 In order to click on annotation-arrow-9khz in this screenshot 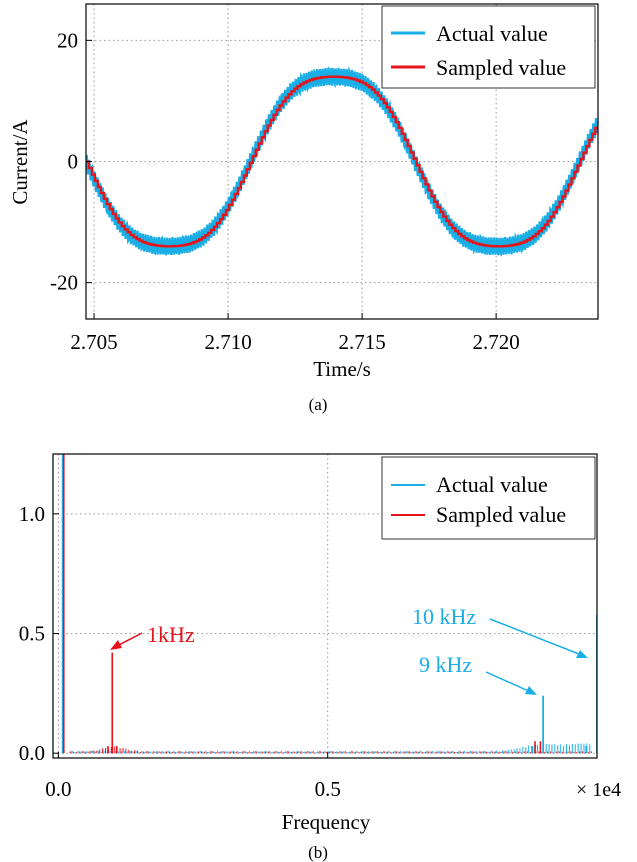, I will do `click(509, 682)`.